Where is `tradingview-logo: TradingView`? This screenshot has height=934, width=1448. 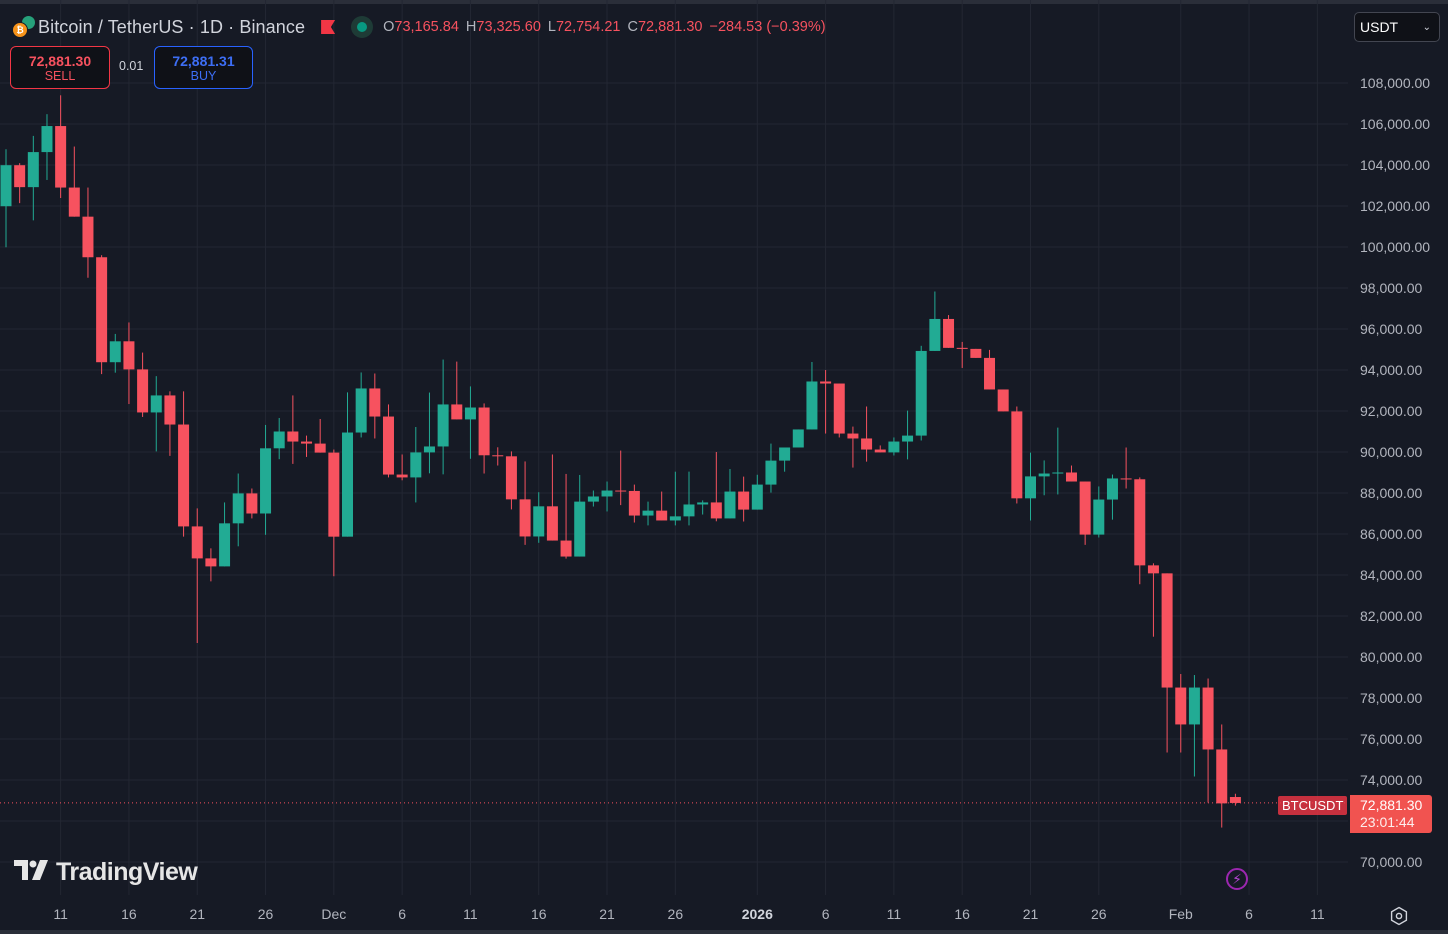
tradingview-logo: TradingView is located at coordinates (106, 872).